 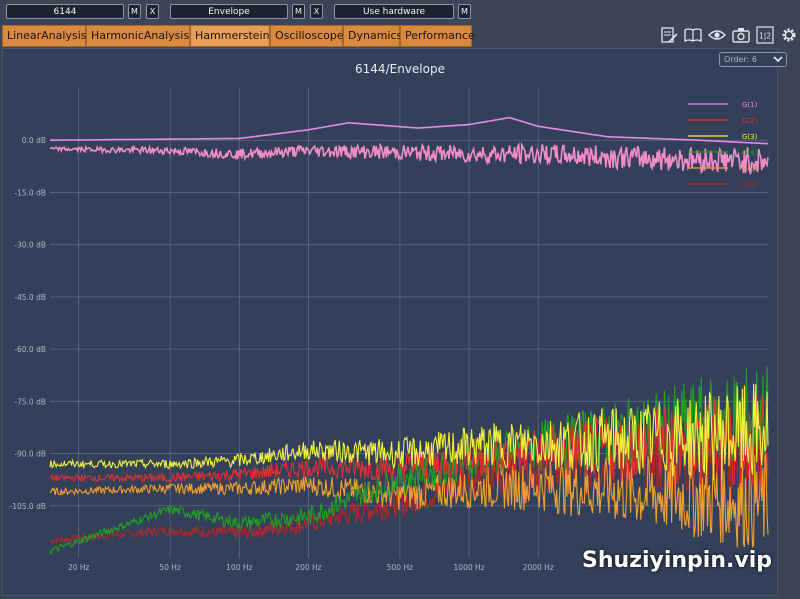 What do you see at coordinates (409, 158) in the screenshot?
I see `series-line-pink` at bounding box center [409, 158].